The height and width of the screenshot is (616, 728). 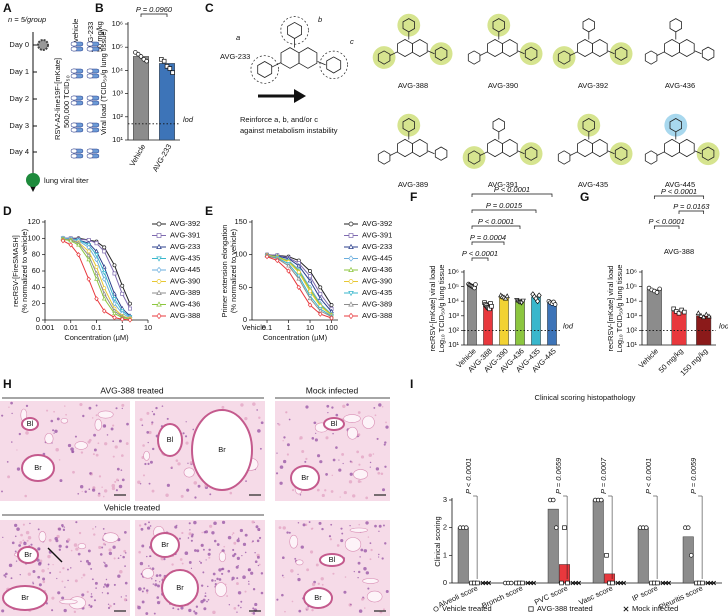 What do you see at coordinates (504, 205) in the screenshot?
I see `p-value: P = 0.0015` at bounding box center [504, 205].